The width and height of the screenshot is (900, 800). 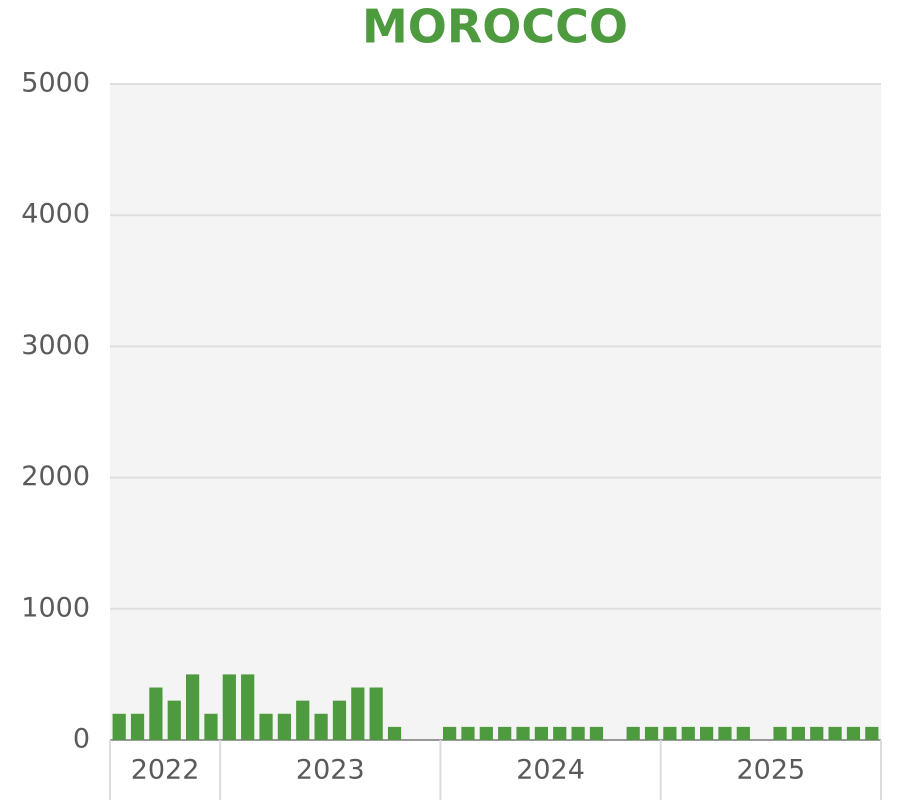 I want to click on y-tick-label: 2000, so click(x=55, y=476).